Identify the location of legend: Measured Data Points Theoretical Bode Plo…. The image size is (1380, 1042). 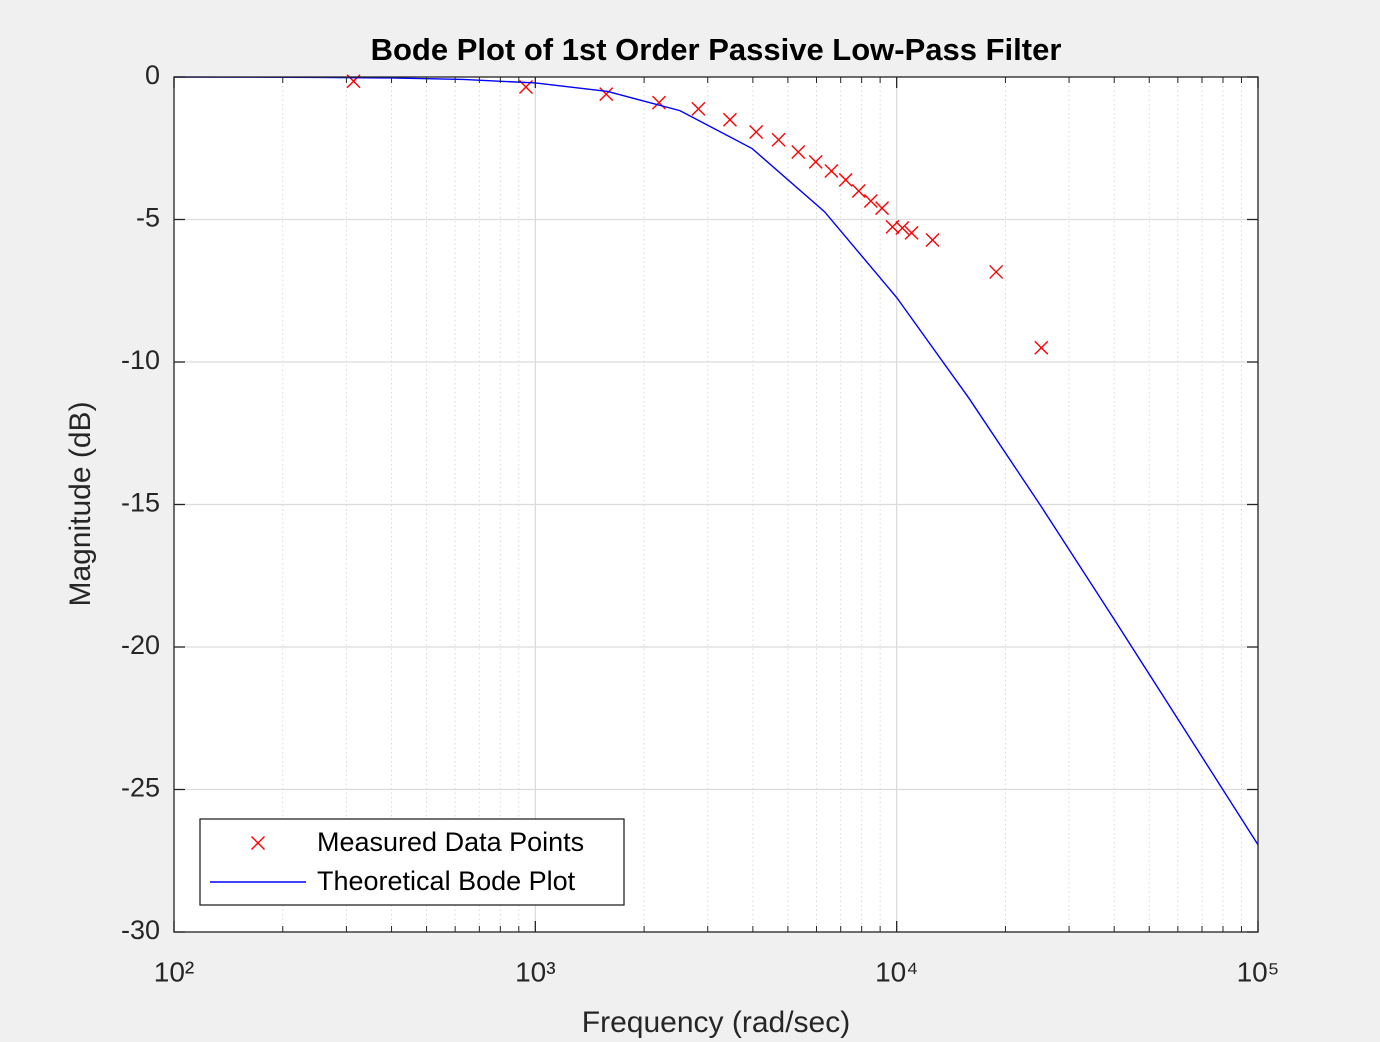
(412, 862).